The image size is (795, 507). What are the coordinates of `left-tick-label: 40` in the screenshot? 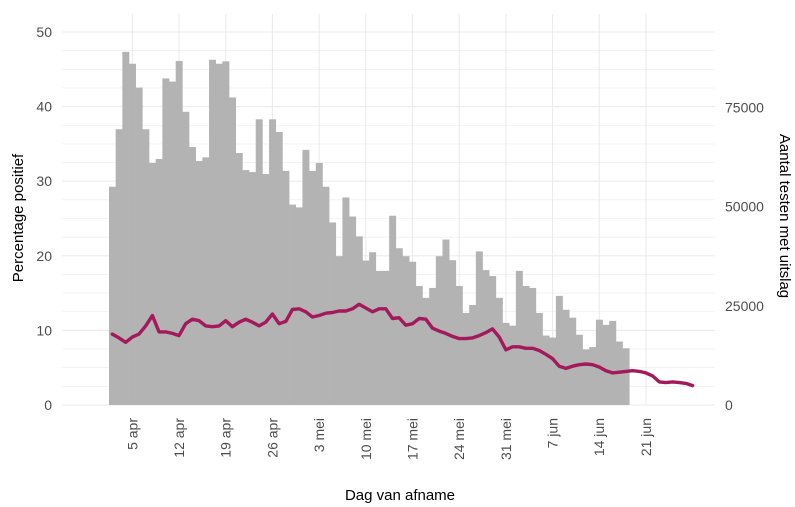 It's located at (44, 107).